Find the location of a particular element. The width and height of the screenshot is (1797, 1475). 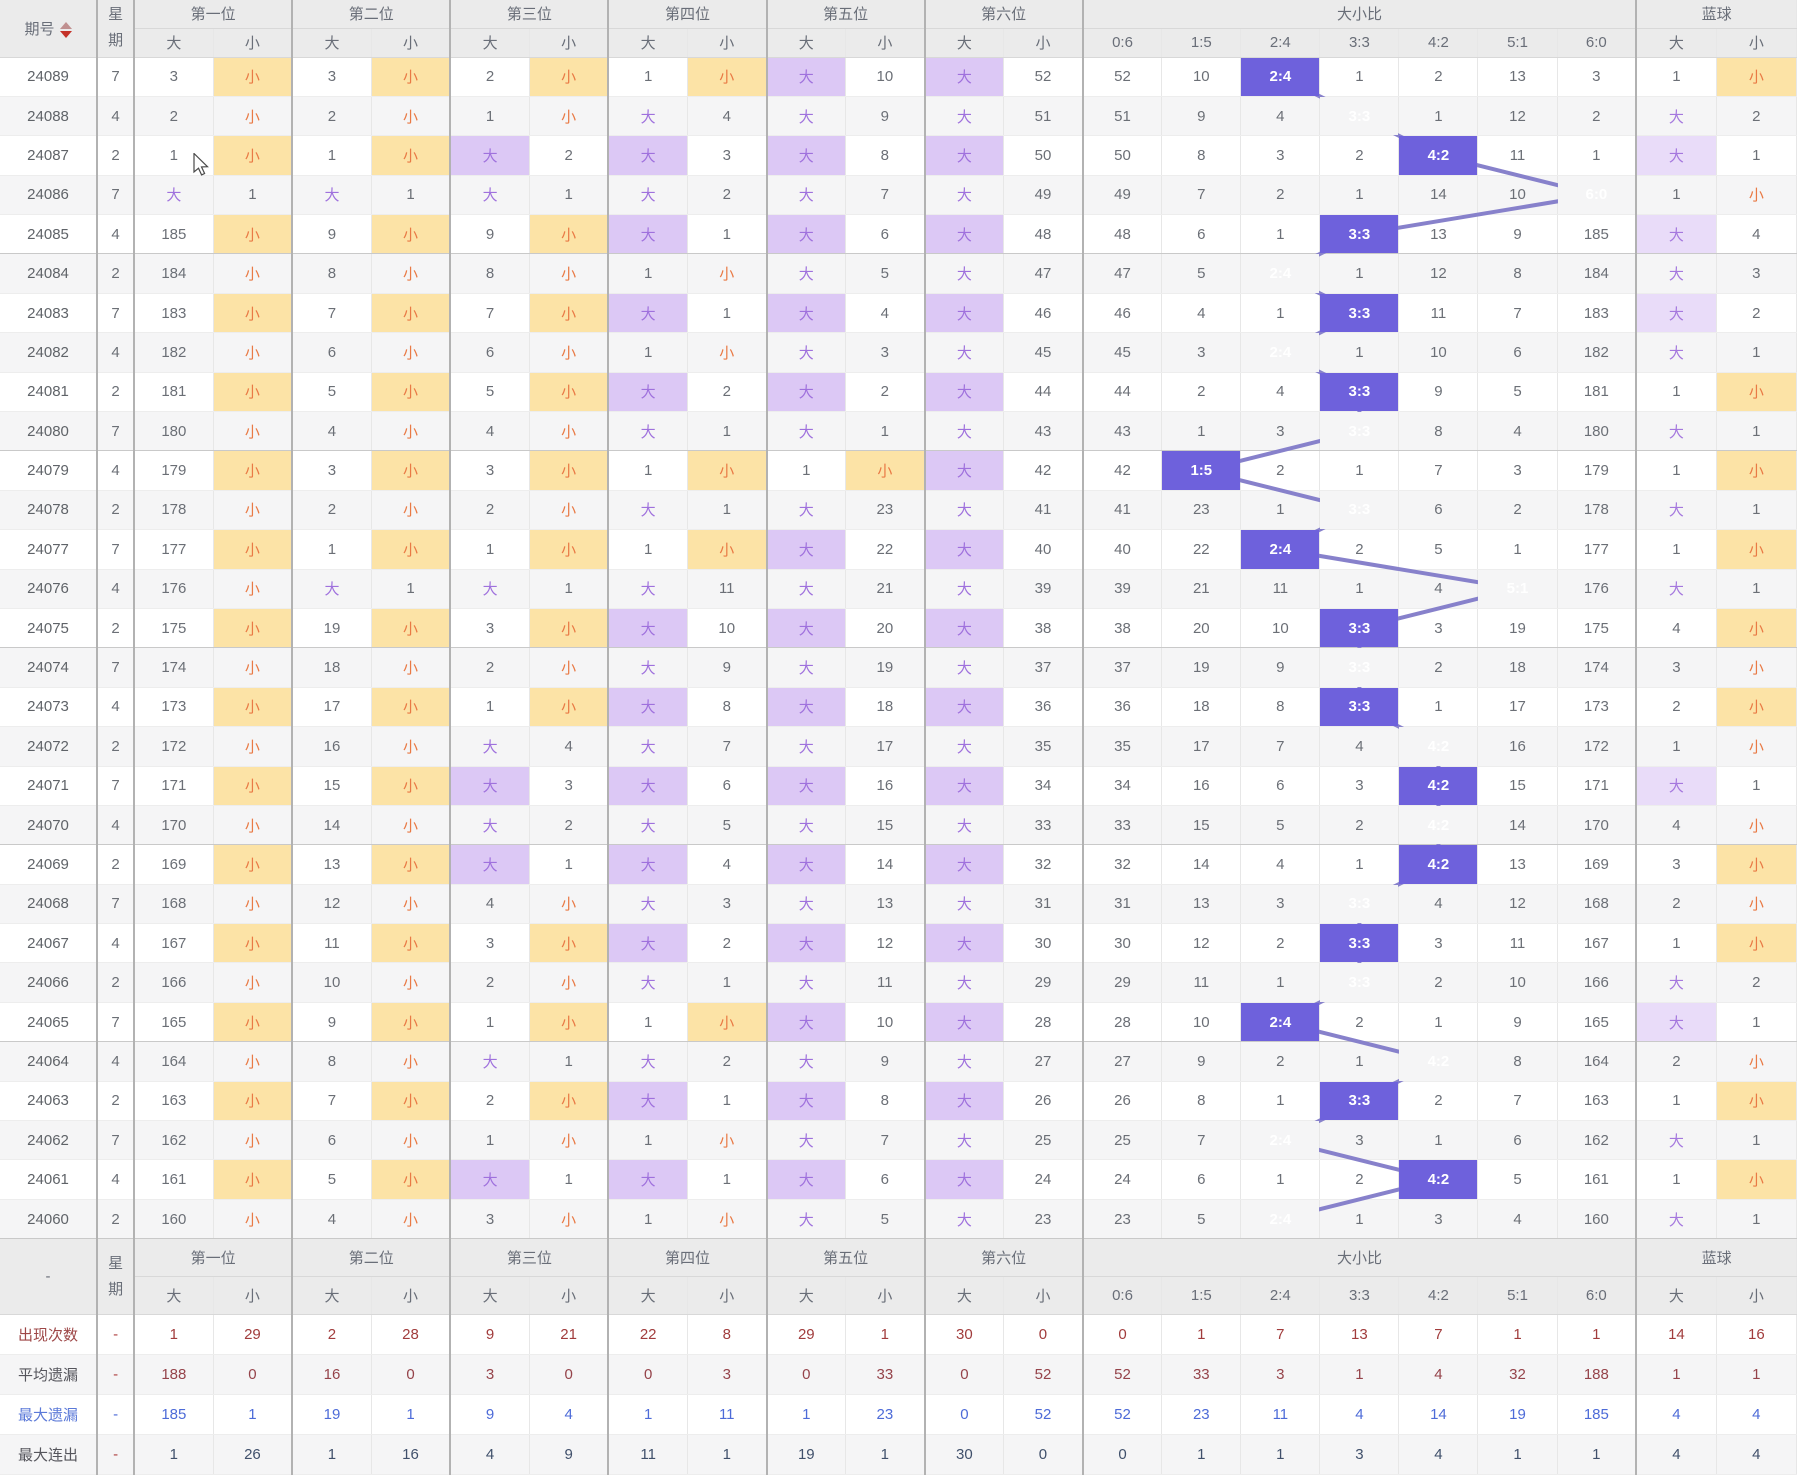

table-row: 24076 4 176 小大 1 大 1 大 11 大 21 大 39 39 21 11 1 4 5:1 176 大 1 is located at coordinates (898, 589).